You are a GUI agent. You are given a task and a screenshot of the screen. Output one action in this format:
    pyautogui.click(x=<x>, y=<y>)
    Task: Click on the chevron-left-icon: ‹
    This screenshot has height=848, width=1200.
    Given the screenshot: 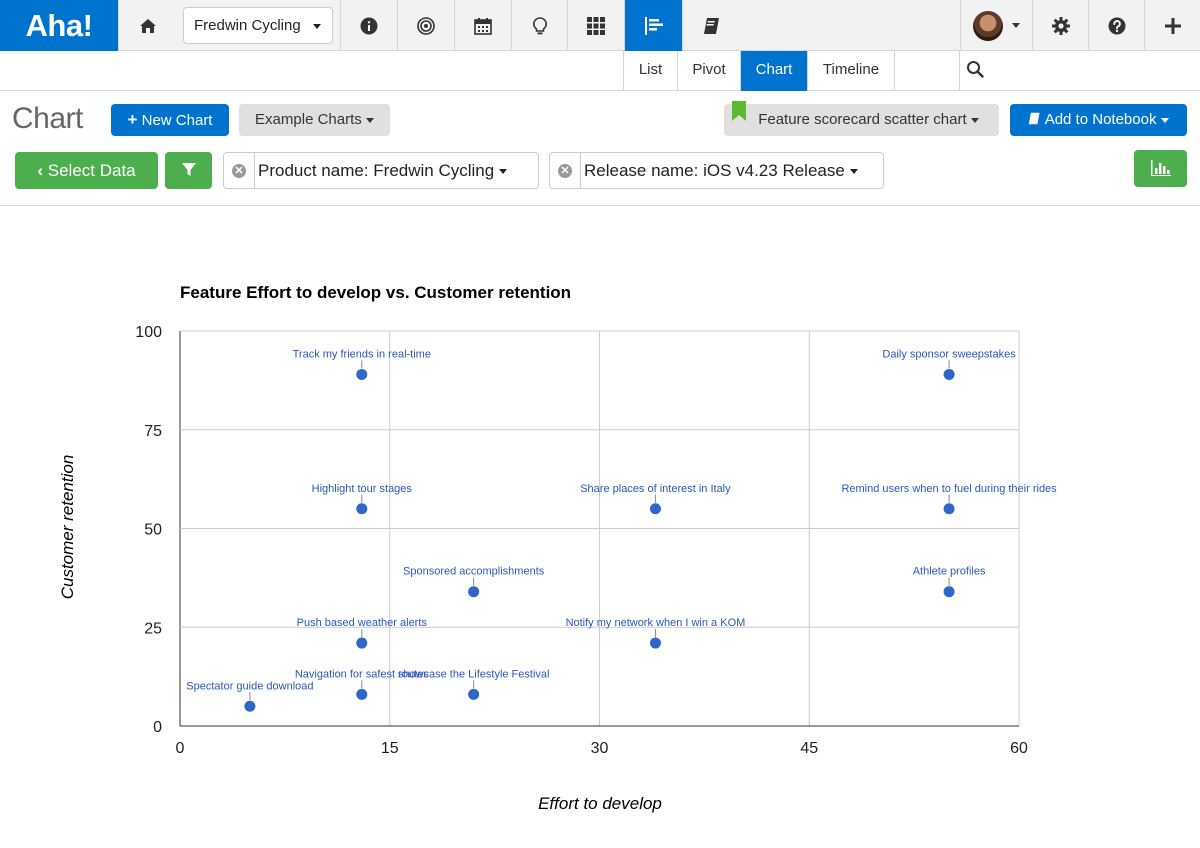 What is the action you would take?
    pyautogui.click(x=40, y=170)
    